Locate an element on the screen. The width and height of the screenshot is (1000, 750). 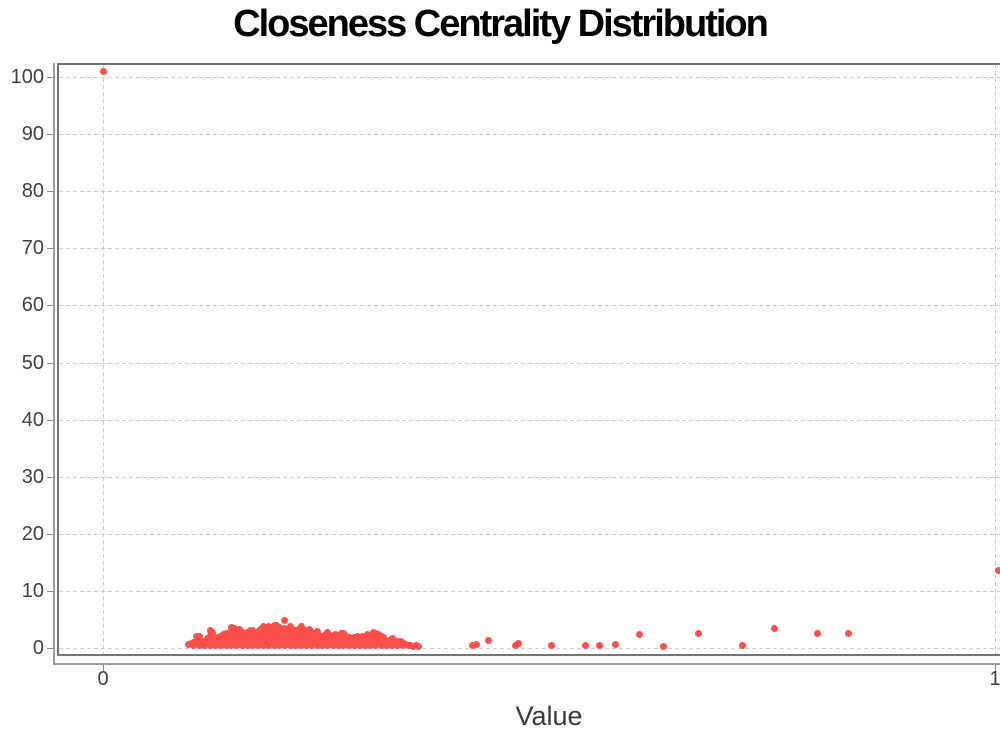
chart-title: Closeness Centrality Distribution is located at coordinates (501, 24).